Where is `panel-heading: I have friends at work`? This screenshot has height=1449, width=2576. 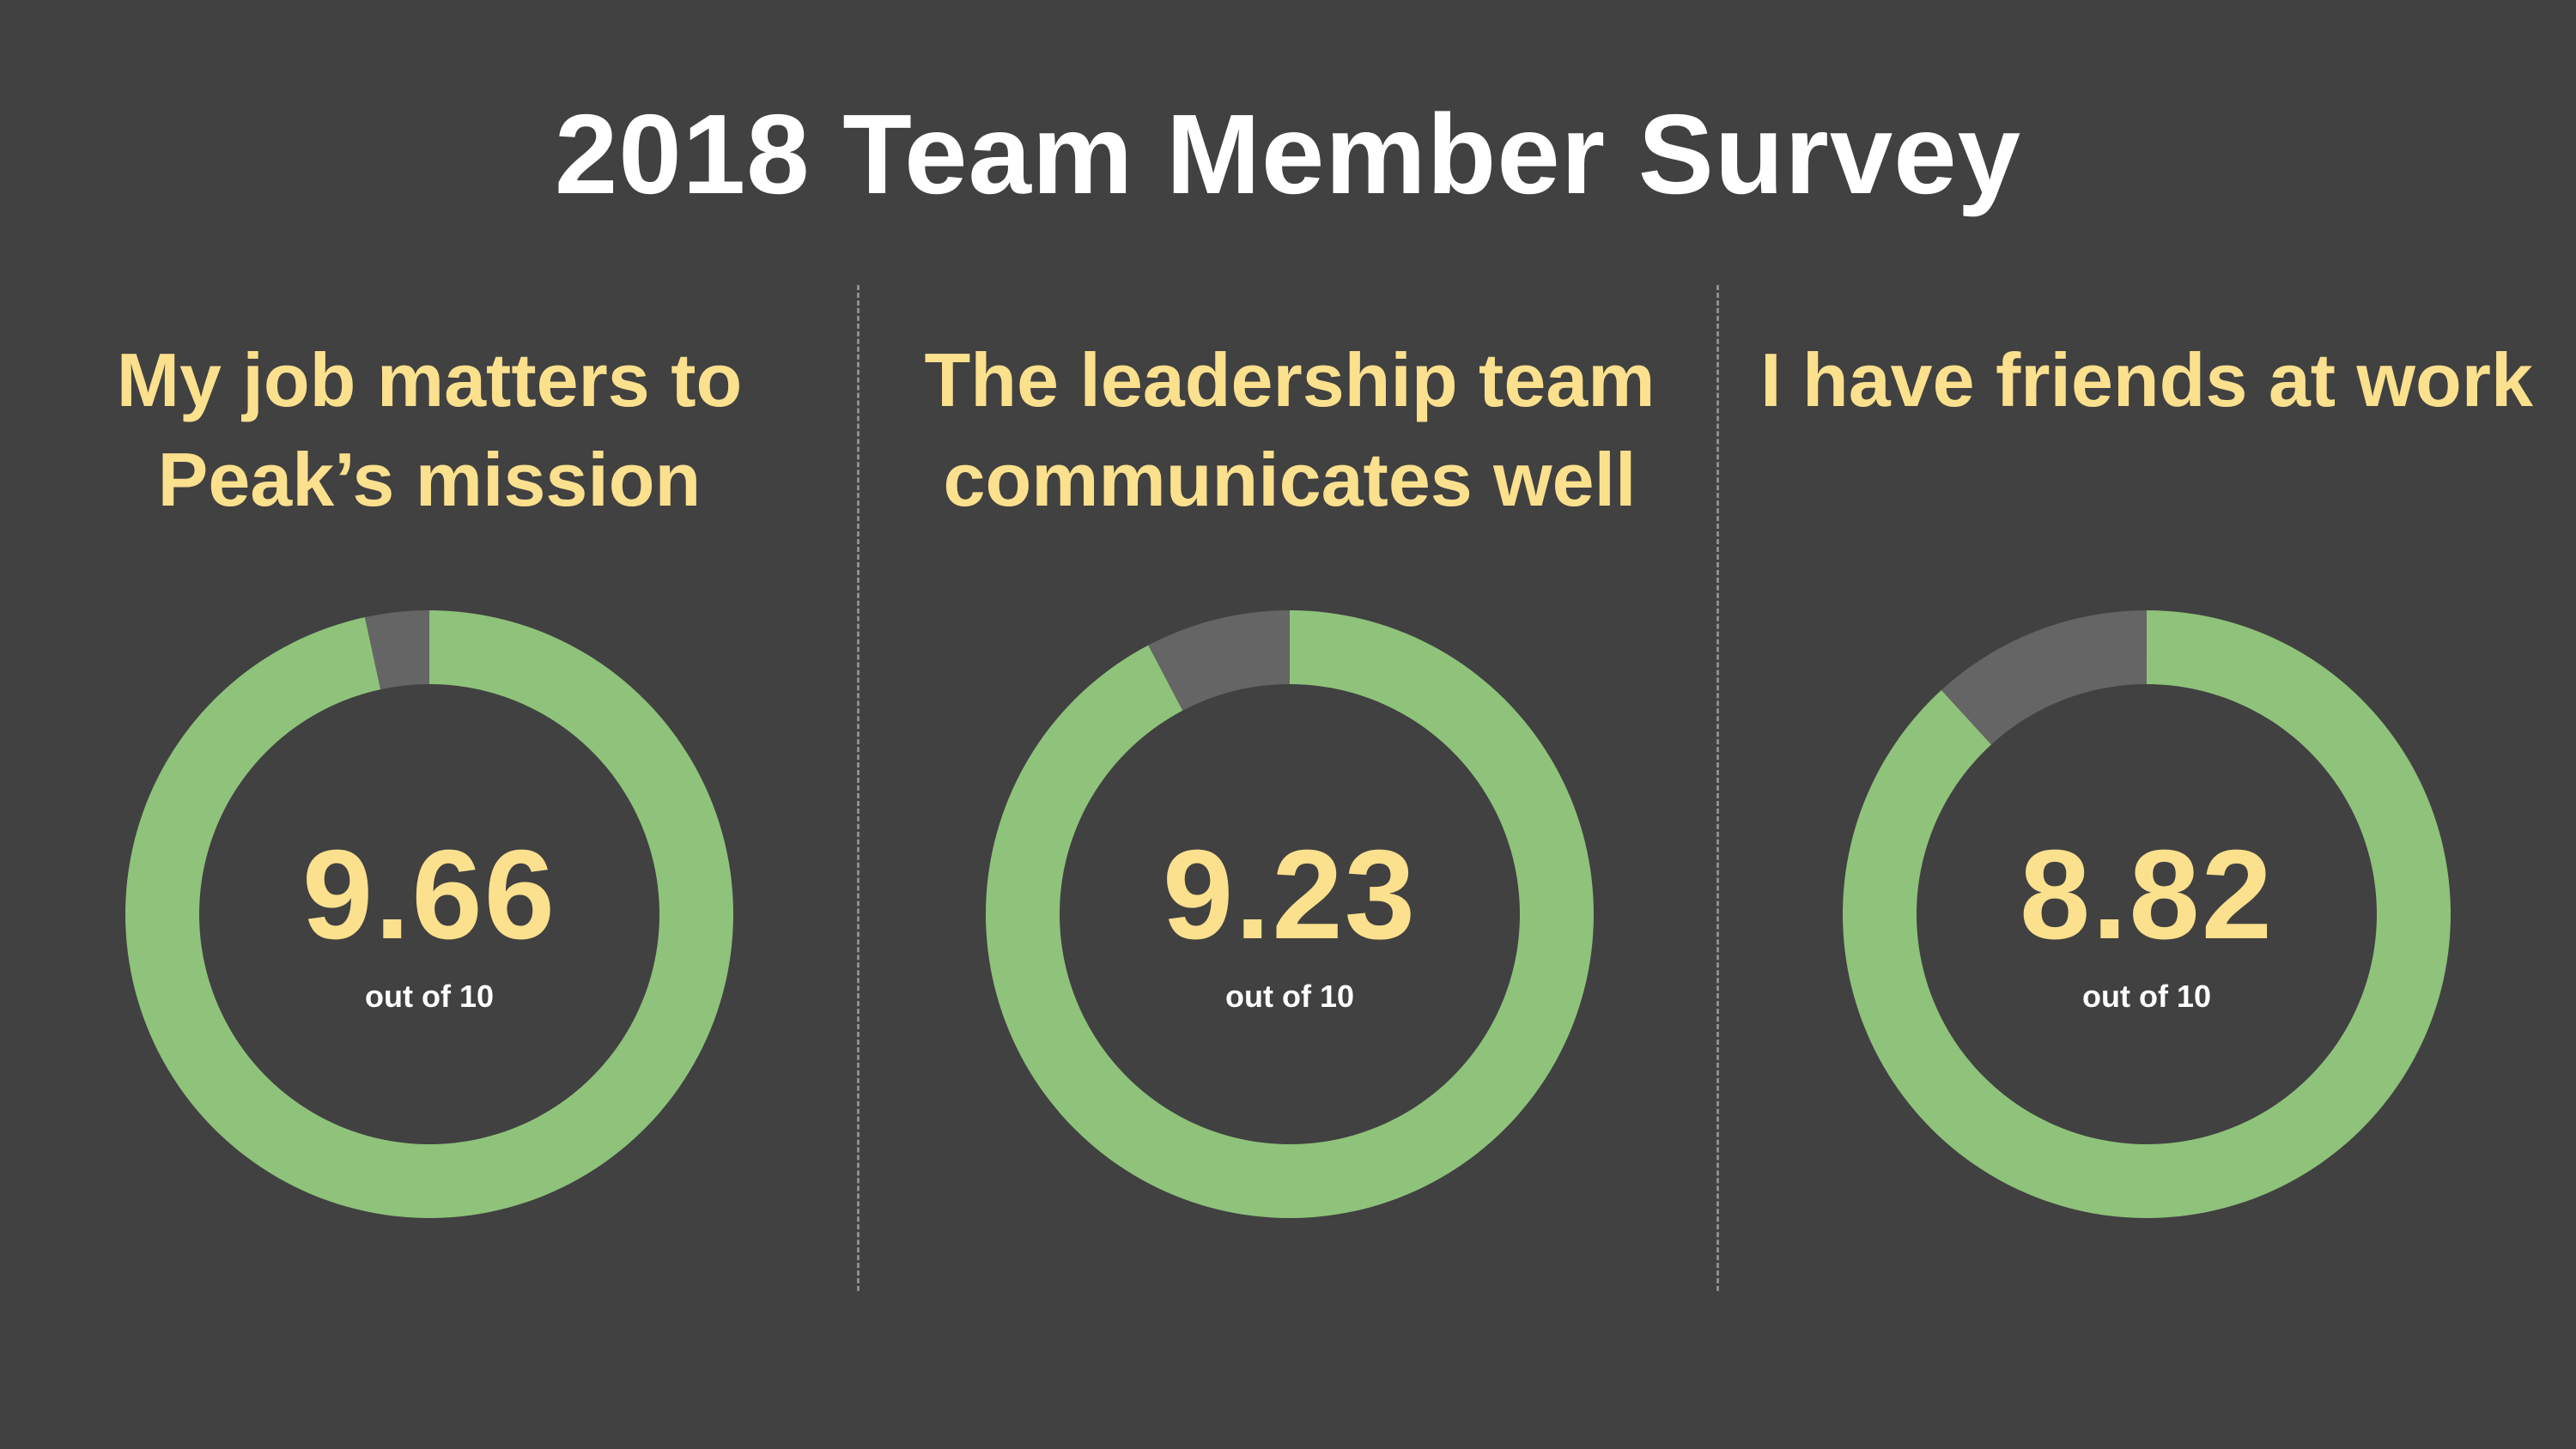
panel-heading: I have friends at work is located at coordinates (2146, 379).